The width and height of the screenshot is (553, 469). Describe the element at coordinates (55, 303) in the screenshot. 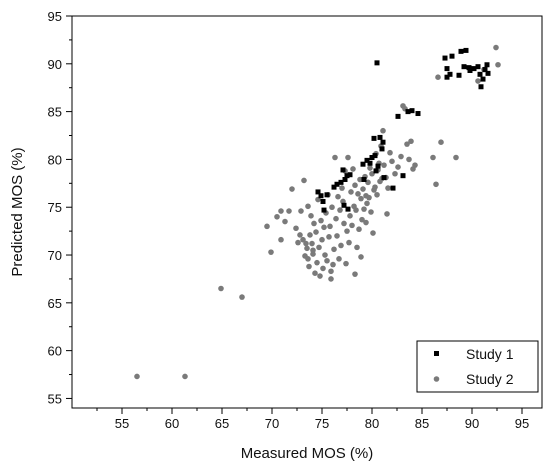

I see `y-tick-label: 65` at that location.